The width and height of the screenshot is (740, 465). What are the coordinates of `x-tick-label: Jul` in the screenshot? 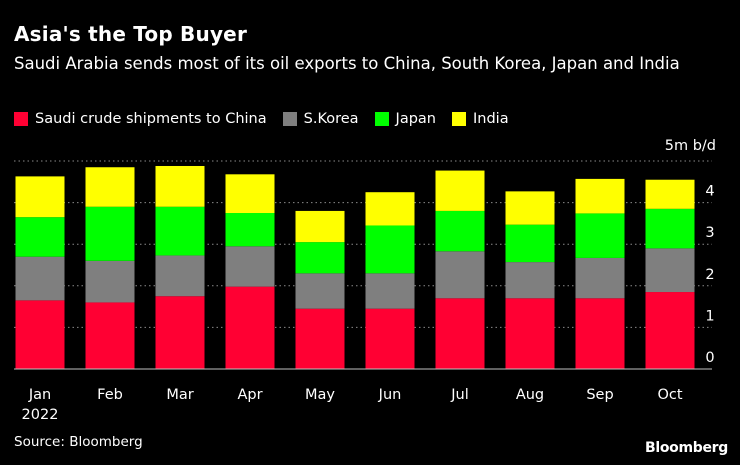 It's located at (459, 395).